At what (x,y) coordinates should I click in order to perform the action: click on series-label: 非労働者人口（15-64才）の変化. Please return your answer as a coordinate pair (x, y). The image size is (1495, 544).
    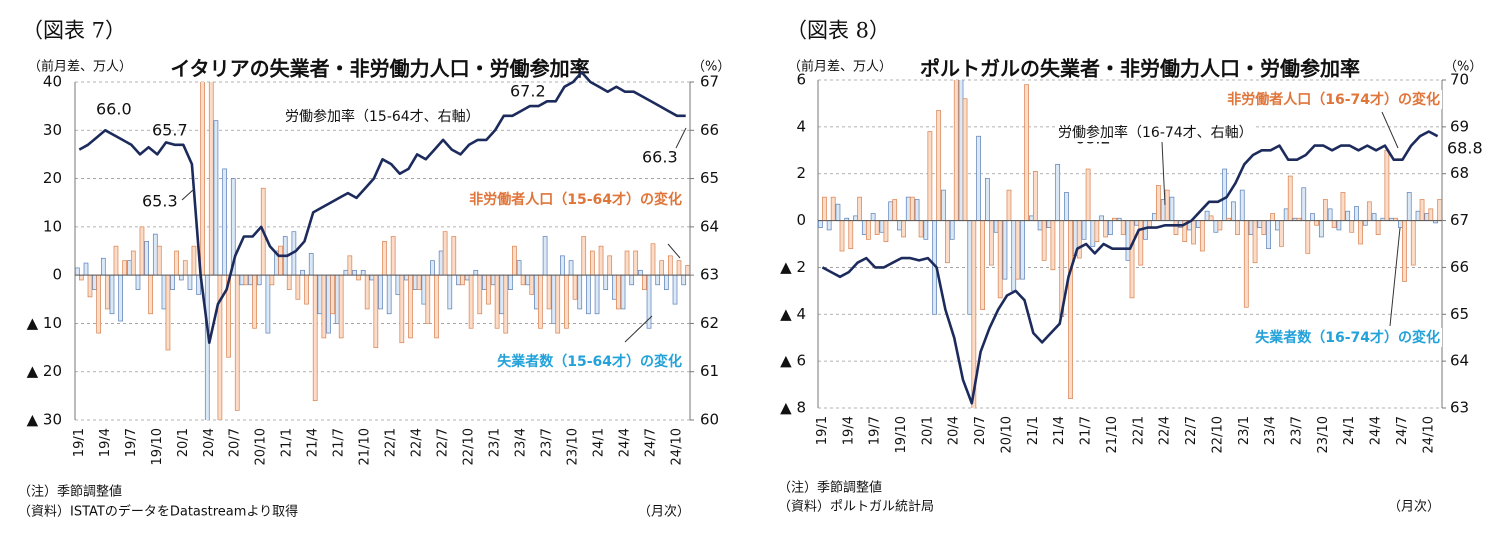
    Looking at the image, I should click on (575, 199).